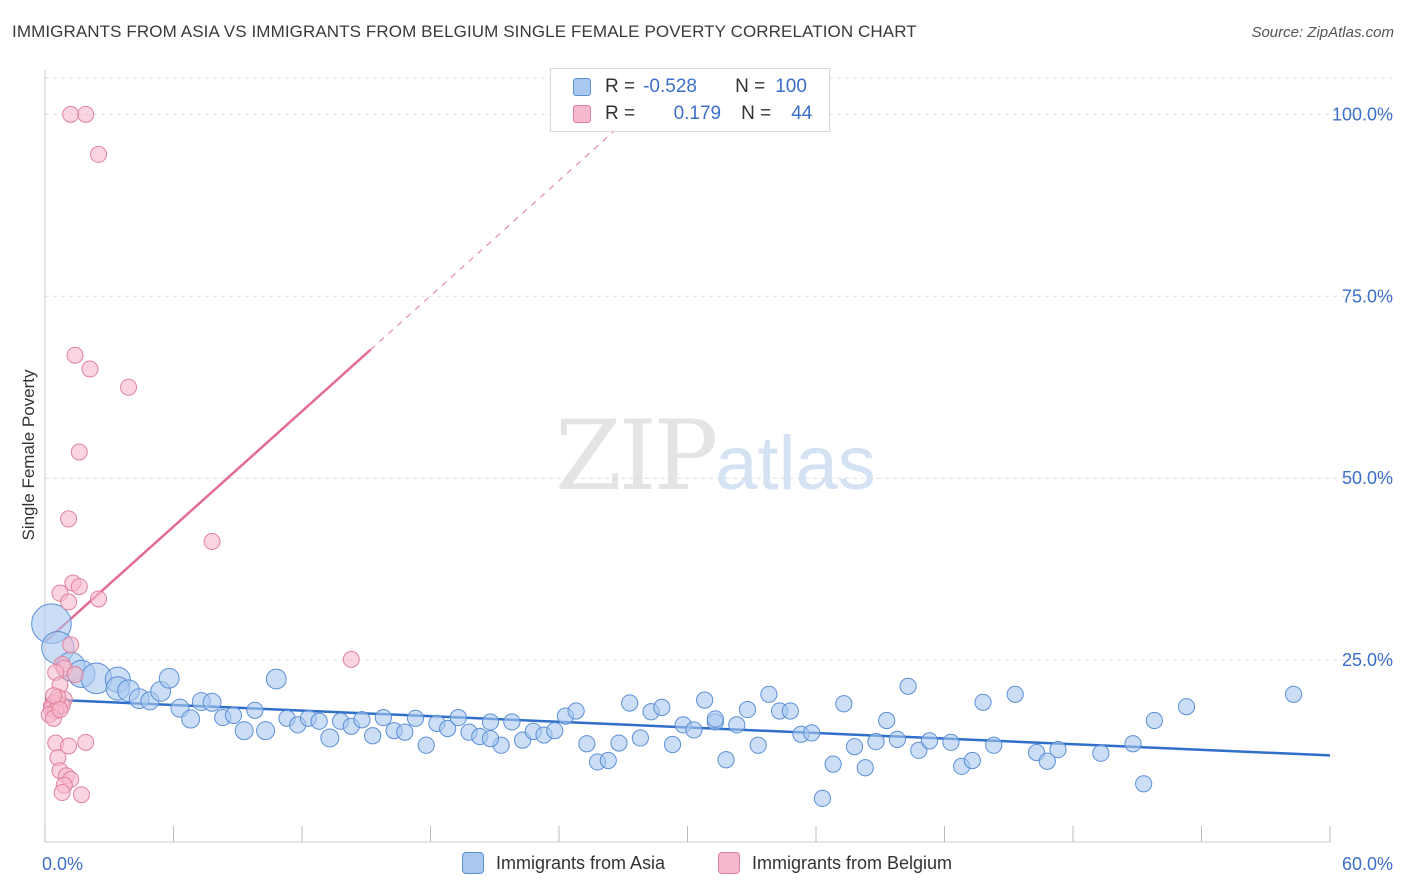  I want to click on correlation-legend: R = -0.528 N = 100 R = 0.179 N = 44, so click(690, 100).